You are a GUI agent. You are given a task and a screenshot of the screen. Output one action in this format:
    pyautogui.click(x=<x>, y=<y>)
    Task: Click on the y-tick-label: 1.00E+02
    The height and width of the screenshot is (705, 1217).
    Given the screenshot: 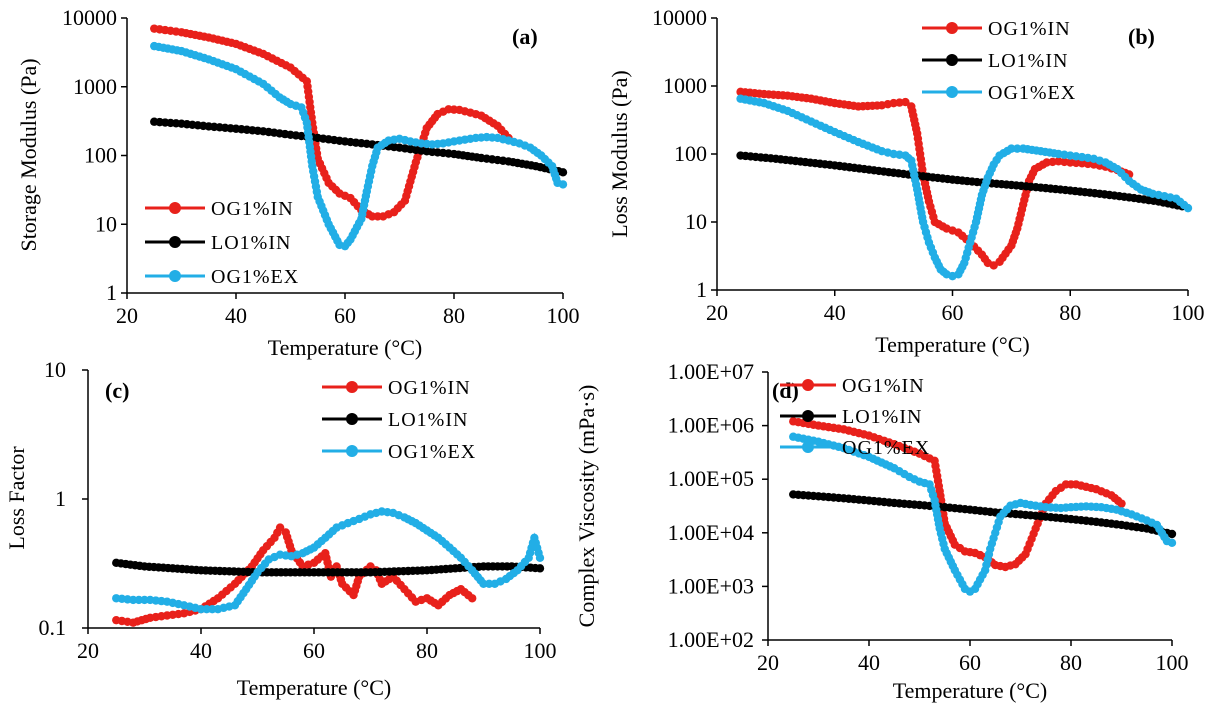 What is the action you would take?
    pyautogui.click(x=711, y=639)
    